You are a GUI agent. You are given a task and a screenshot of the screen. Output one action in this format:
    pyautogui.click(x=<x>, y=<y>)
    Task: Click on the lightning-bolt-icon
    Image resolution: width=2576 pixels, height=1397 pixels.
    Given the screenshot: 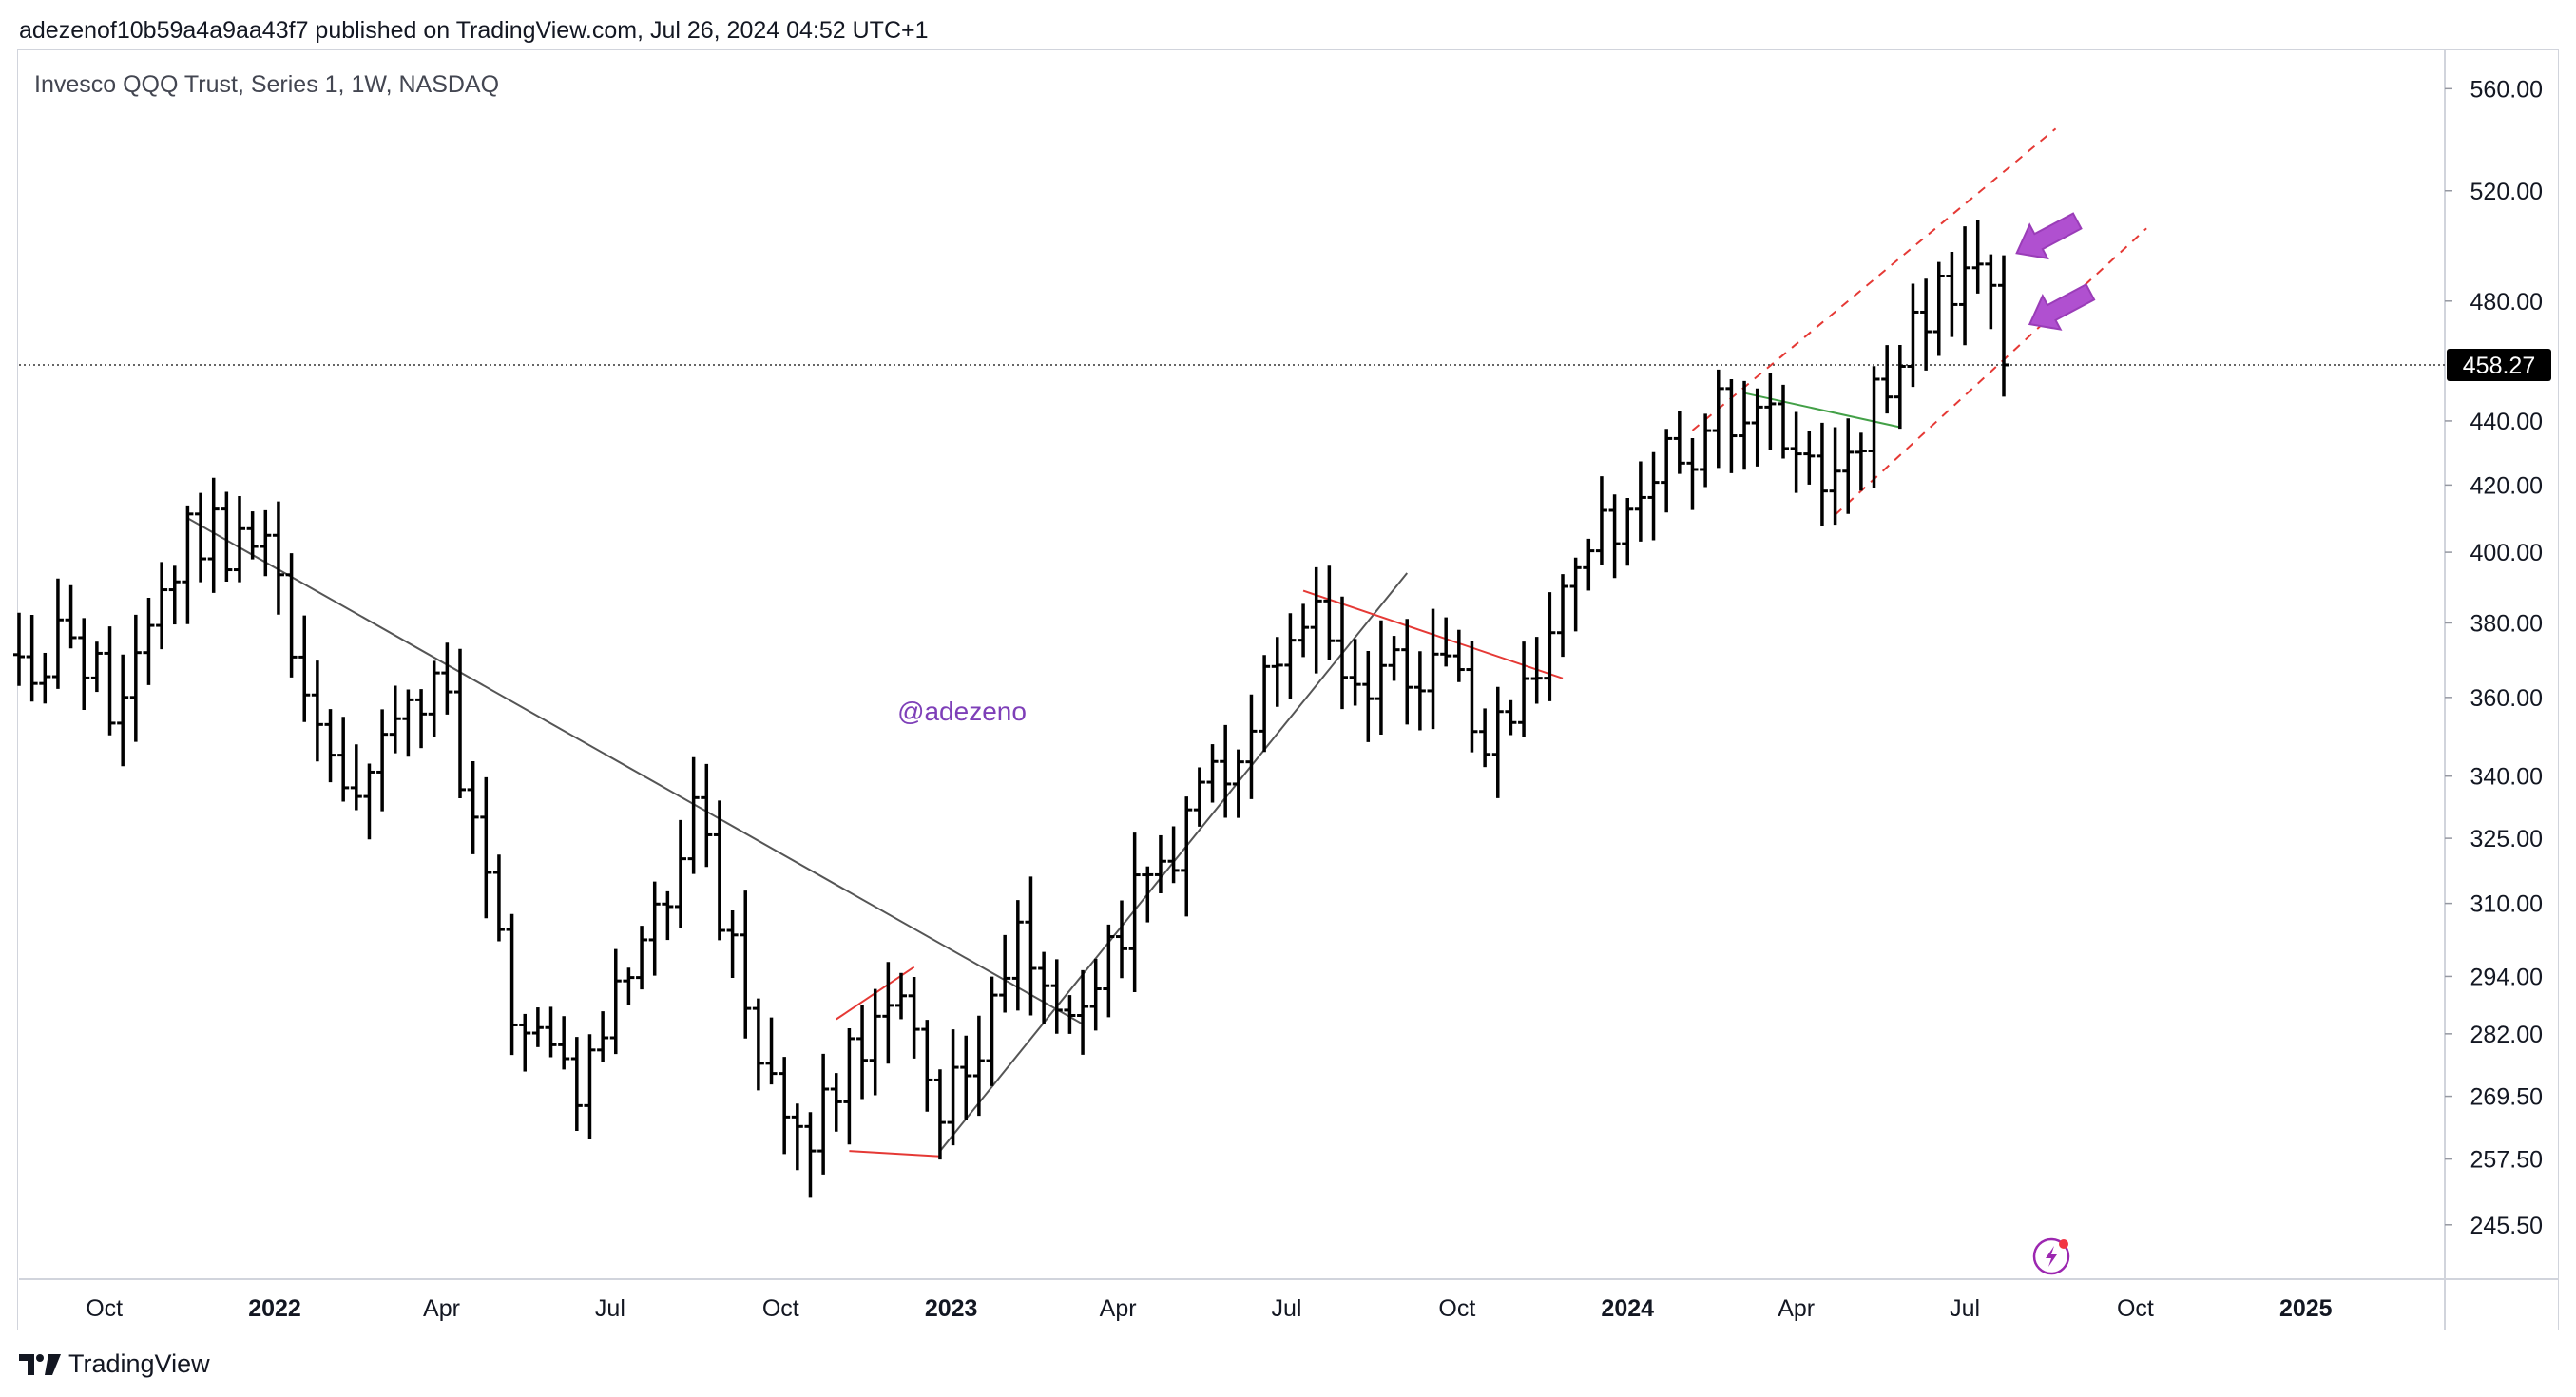 What is the action you would take?
    pyautogui.click(x=2051, y=1256)
    